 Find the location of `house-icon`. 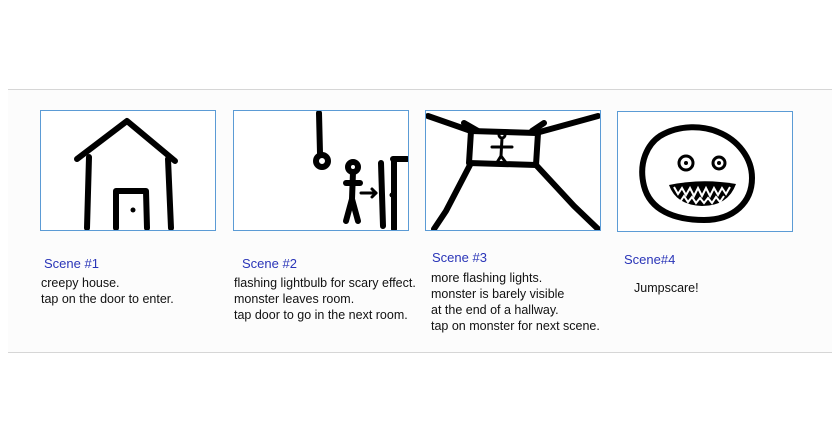

house-icon is located at coordinates (126, 174).